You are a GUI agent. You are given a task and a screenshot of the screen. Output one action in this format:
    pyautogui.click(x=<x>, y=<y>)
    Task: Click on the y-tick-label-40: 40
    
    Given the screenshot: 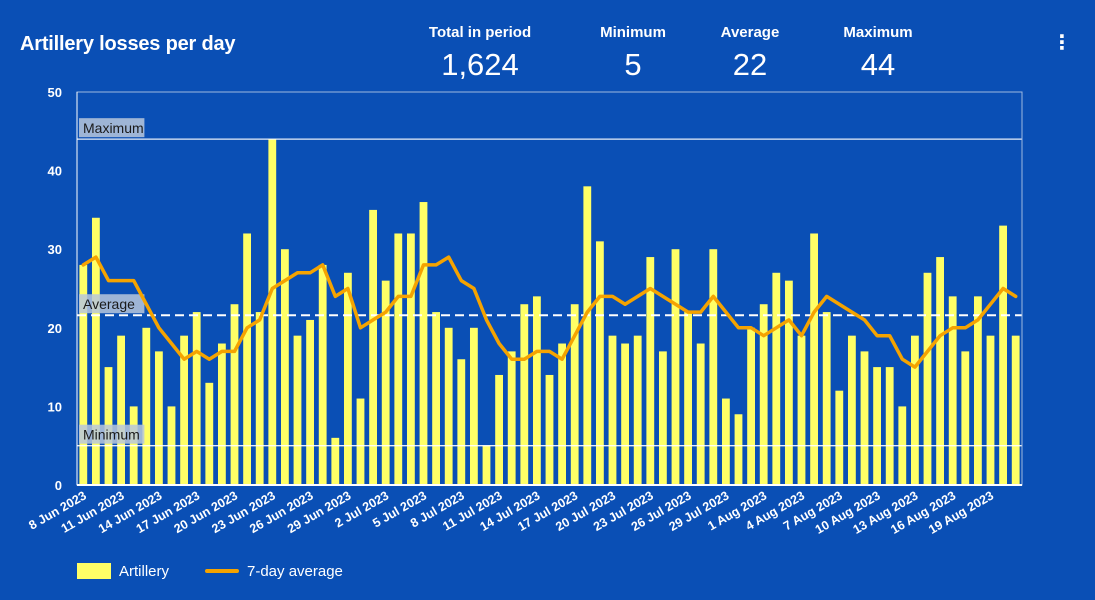 What is the action you would take?
    pyautogui.click(x=55, y=171)
    